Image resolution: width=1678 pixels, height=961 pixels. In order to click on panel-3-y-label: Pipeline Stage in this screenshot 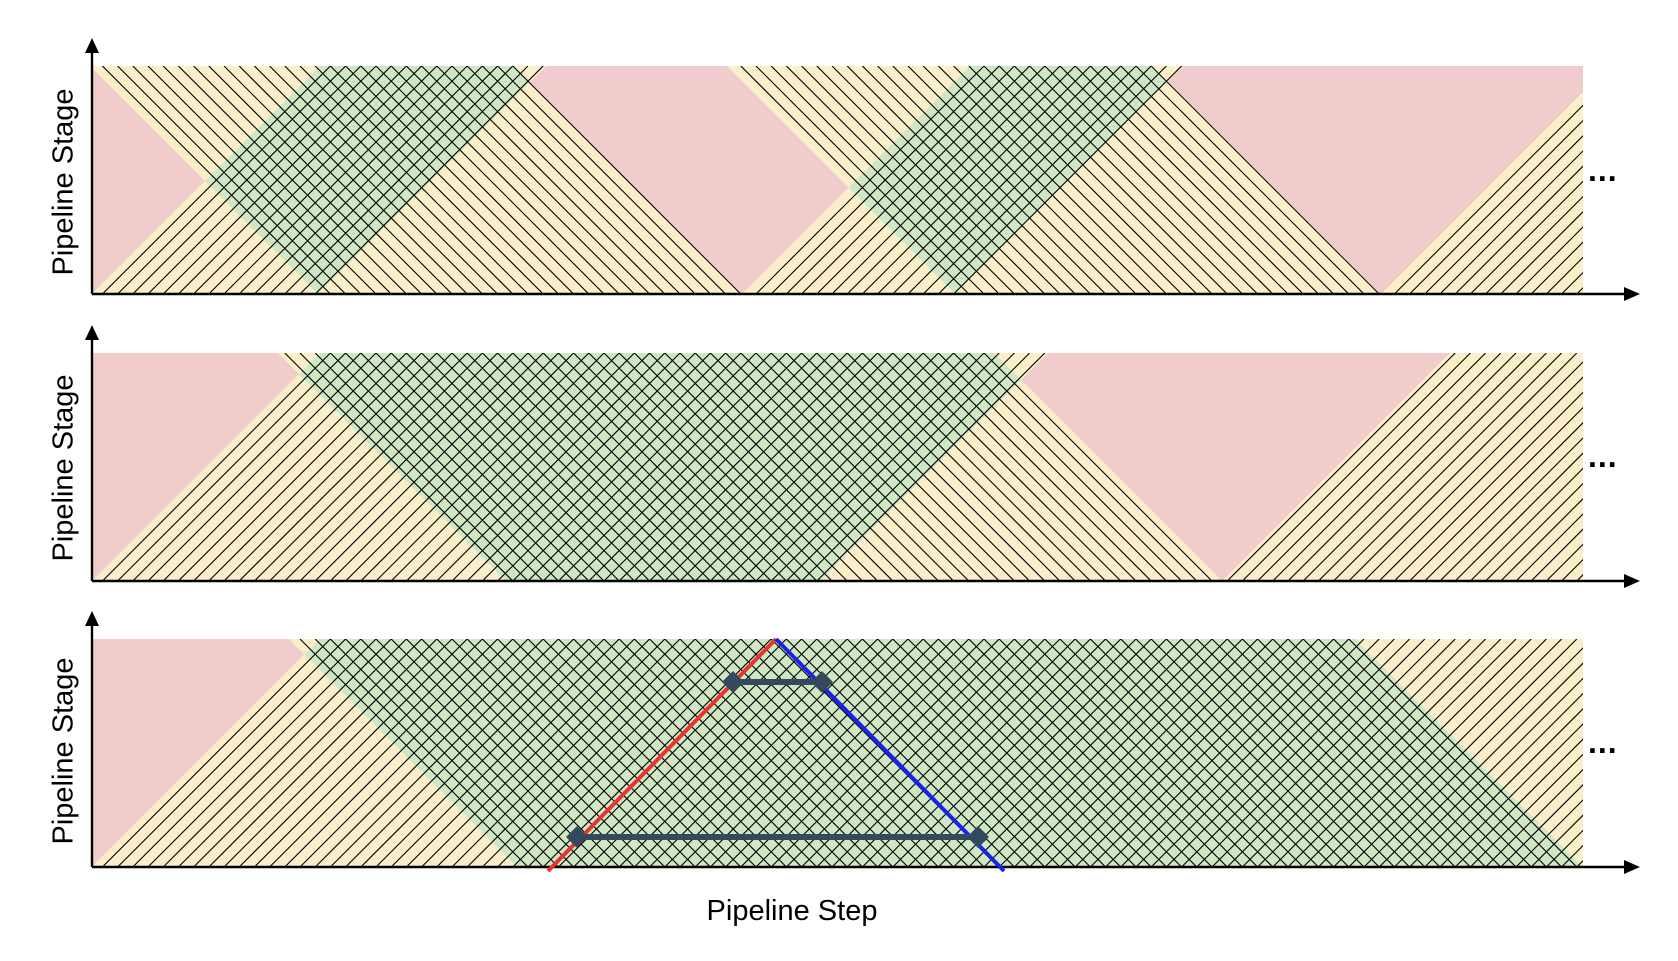, I will do `click(63, 751)`.